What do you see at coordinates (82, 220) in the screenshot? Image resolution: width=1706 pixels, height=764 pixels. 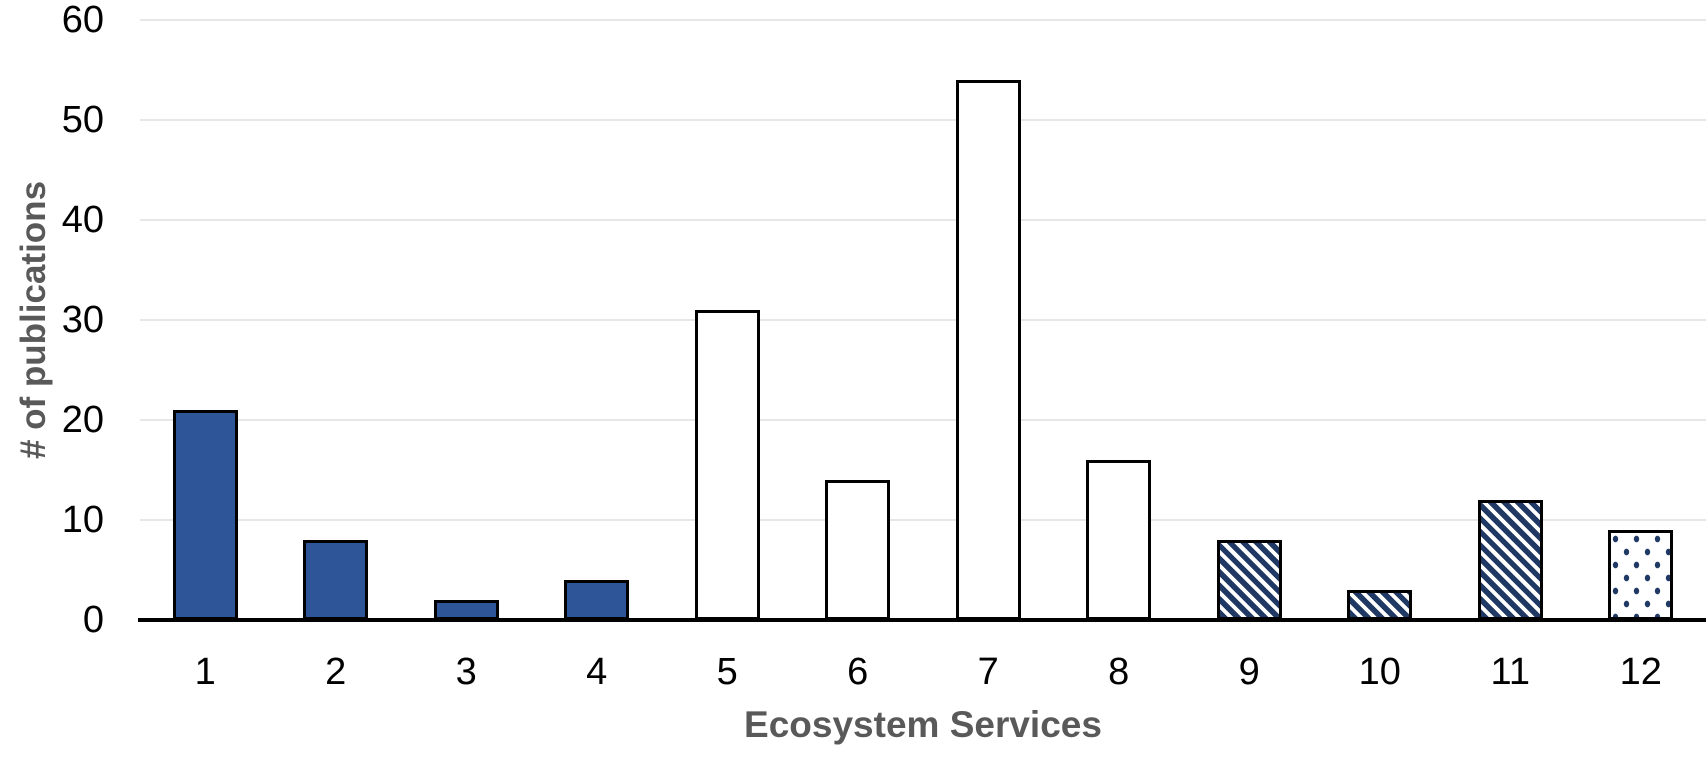 I see `y-tick-label-40: 40` at bounding box center [82, 220].